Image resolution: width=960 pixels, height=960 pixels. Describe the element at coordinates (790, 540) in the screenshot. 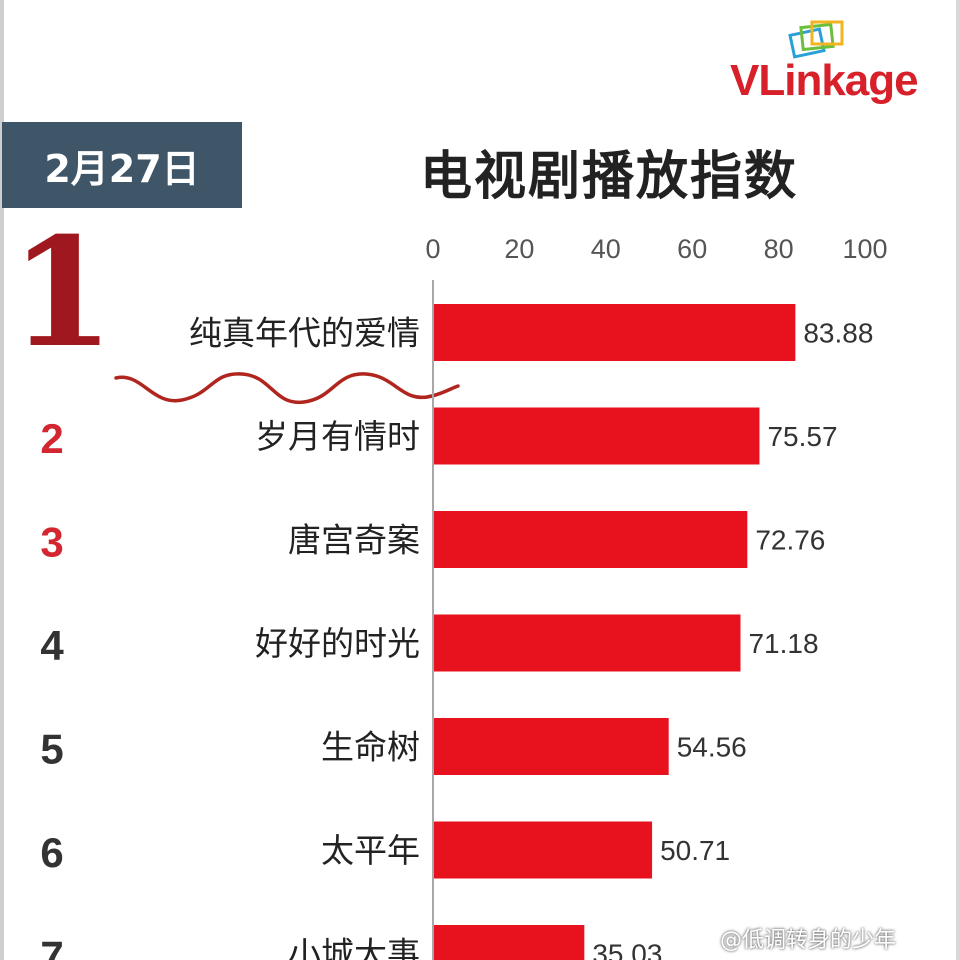

I see `value-label: 72.76` at that location.